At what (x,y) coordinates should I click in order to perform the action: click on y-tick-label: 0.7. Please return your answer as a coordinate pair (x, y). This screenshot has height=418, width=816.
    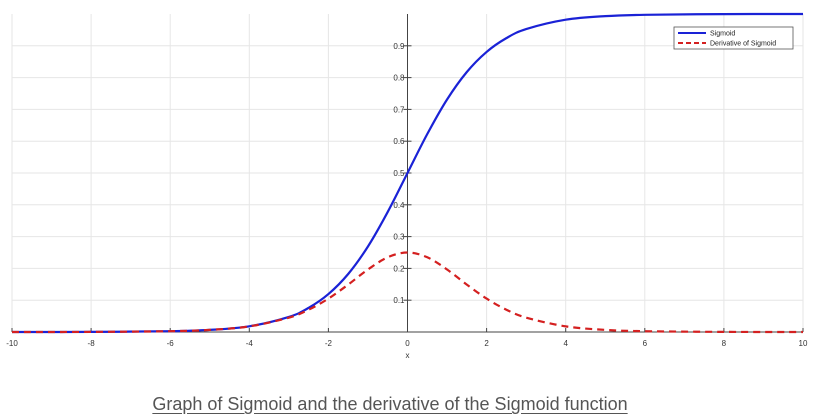
    Looking at the image, I should click on (399, 109).